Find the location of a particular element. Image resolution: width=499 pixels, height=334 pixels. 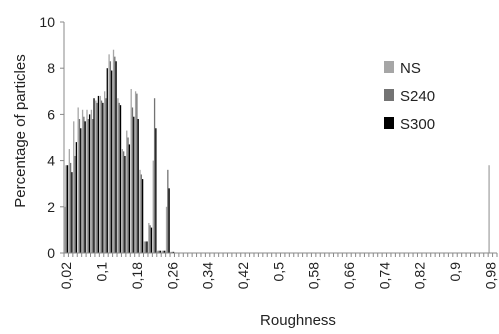

y-tick-label: 0 is located at coordinates (51, 253).